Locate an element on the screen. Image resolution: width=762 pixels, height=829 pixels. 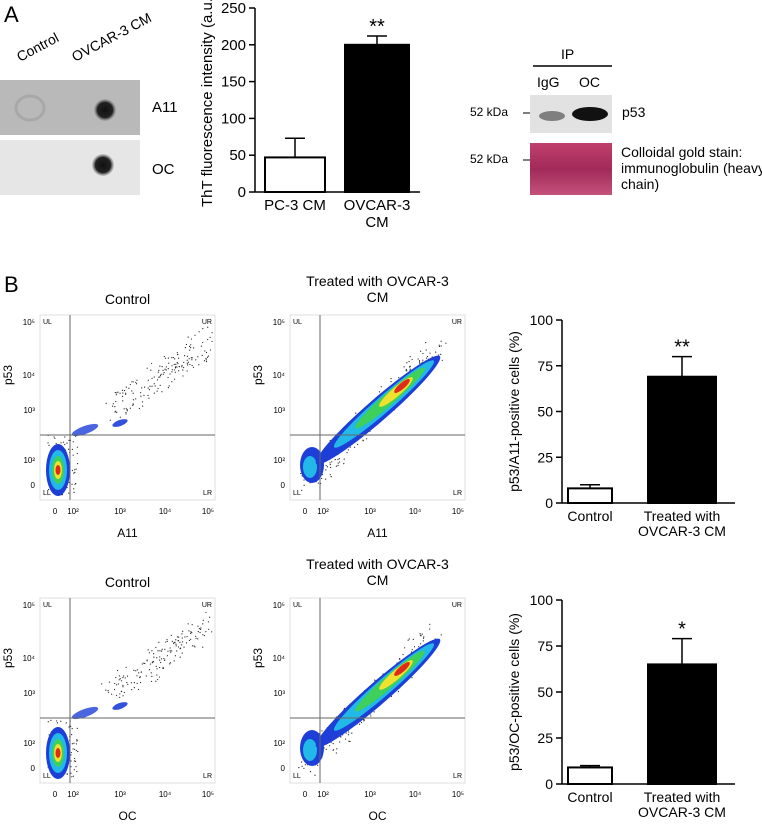
density-cloud is located at coordinates (85, 430).